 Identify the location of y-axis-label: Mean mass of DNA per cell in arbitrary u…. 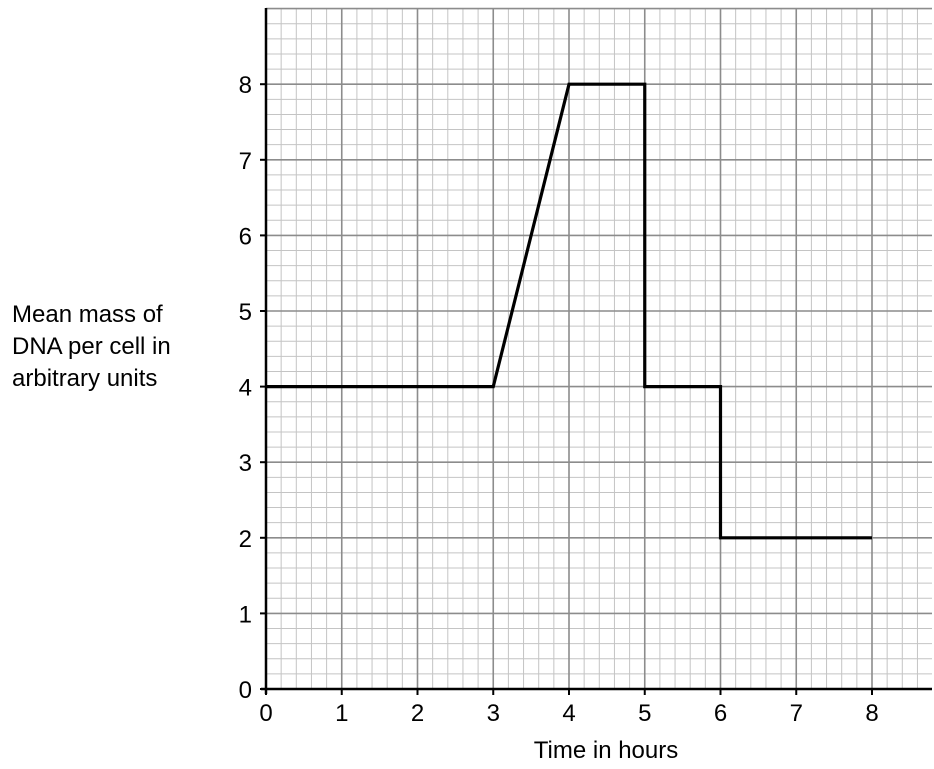
(91, 346).